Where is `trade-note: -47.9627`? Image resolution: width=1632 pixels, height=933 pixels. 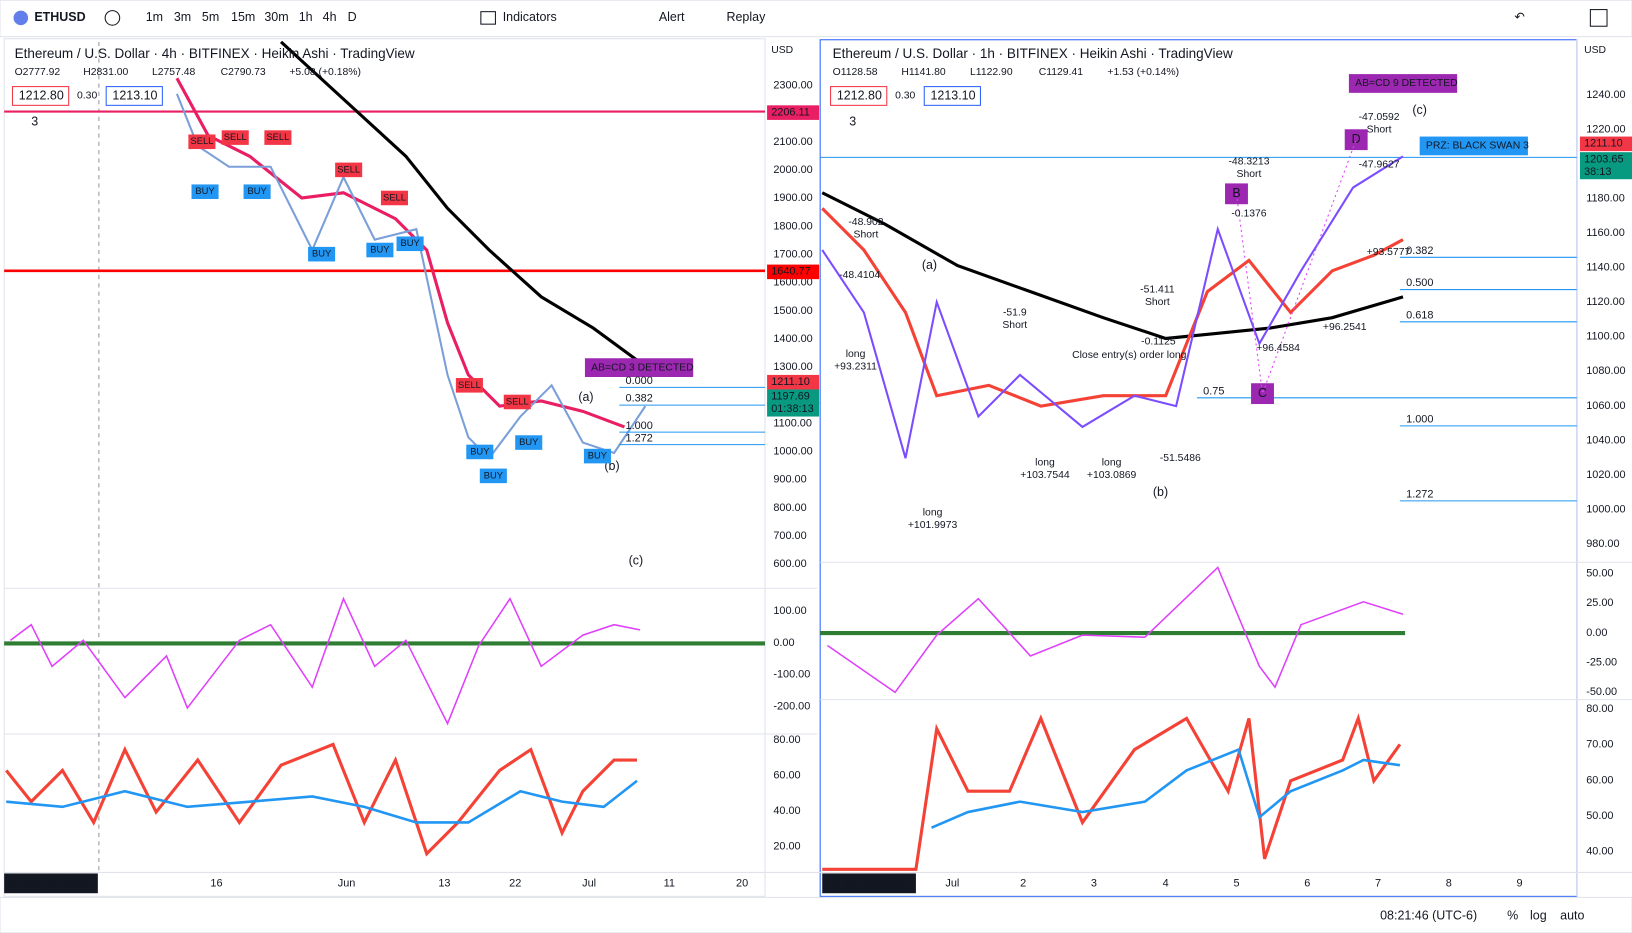
trade-note: -47.9627 is located at coordinates (1379, 164).